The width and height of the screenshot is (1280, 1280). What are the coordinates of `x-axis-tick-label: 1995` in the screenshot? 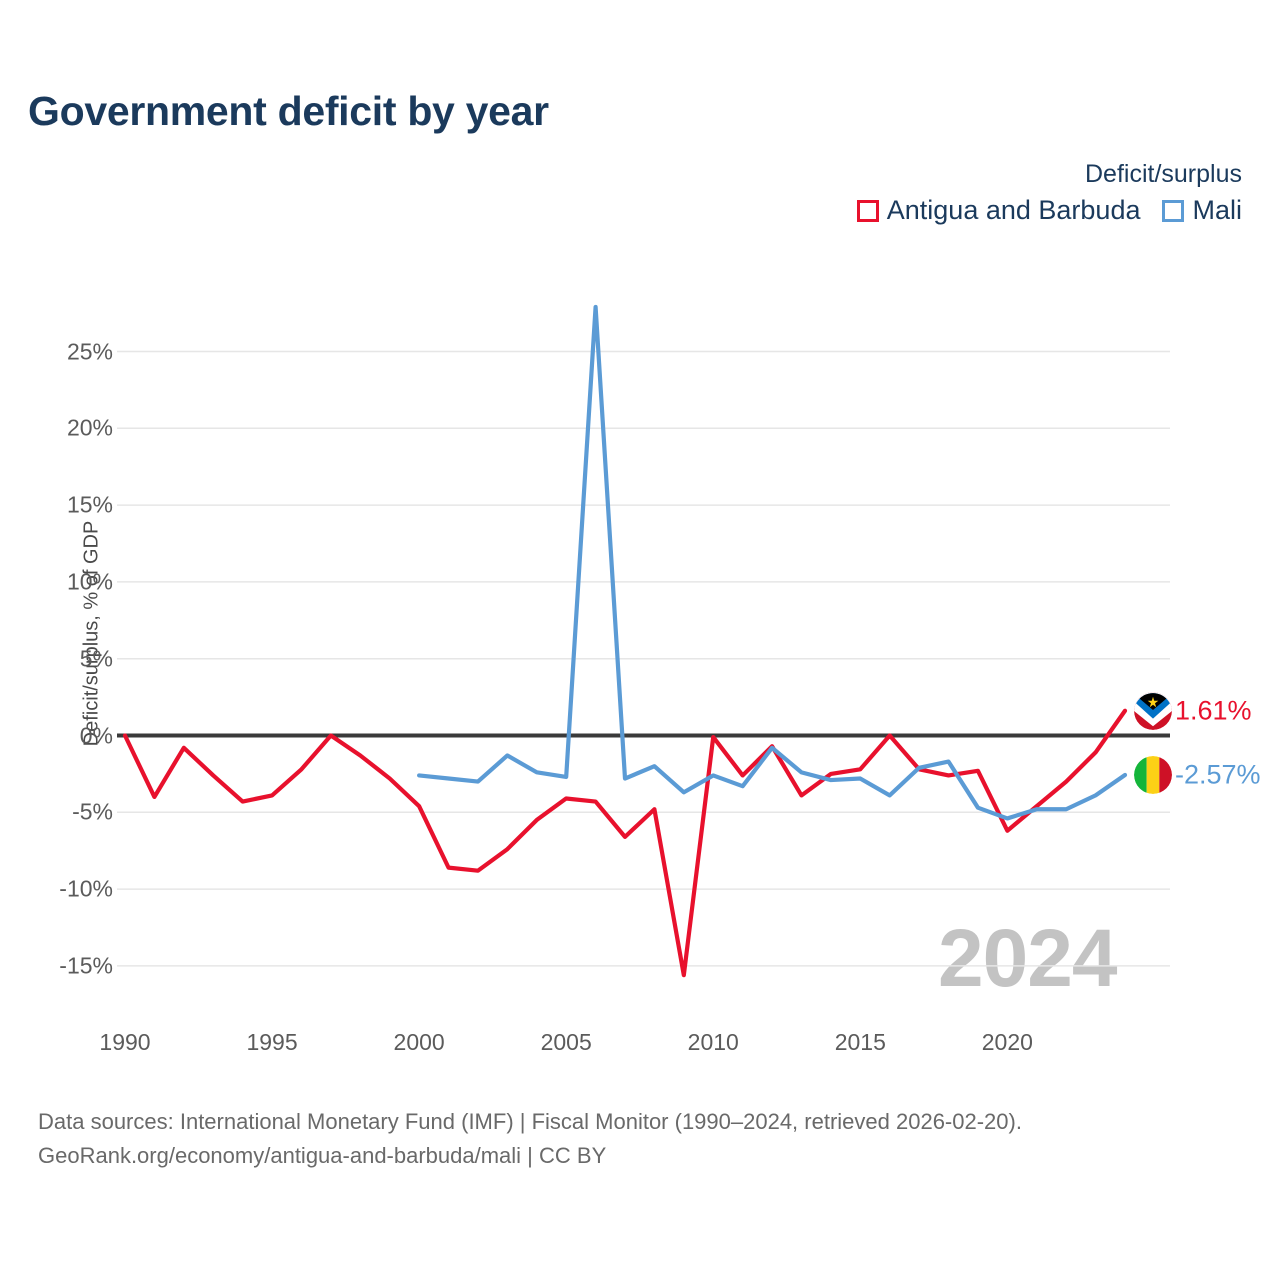 It's located at (272, 1042).